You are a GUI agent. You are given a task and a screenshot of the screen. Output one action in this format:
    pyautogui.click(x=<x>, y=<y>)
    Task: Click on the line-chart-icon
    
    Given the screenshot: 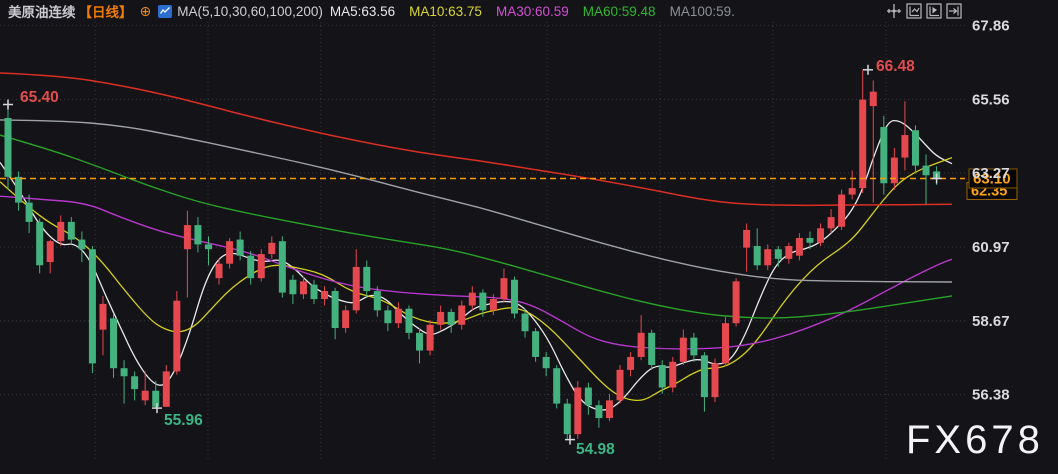 What is the action you would take?
    pyautogui.click(x=165, y=11)
    